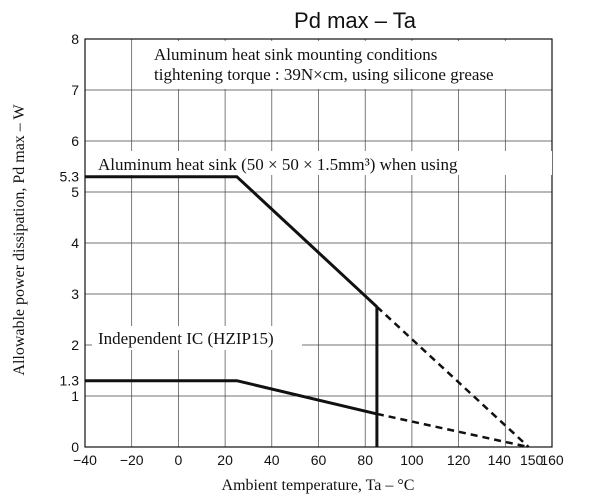  I want to click on series-2-label-bg, so click(197, 338).